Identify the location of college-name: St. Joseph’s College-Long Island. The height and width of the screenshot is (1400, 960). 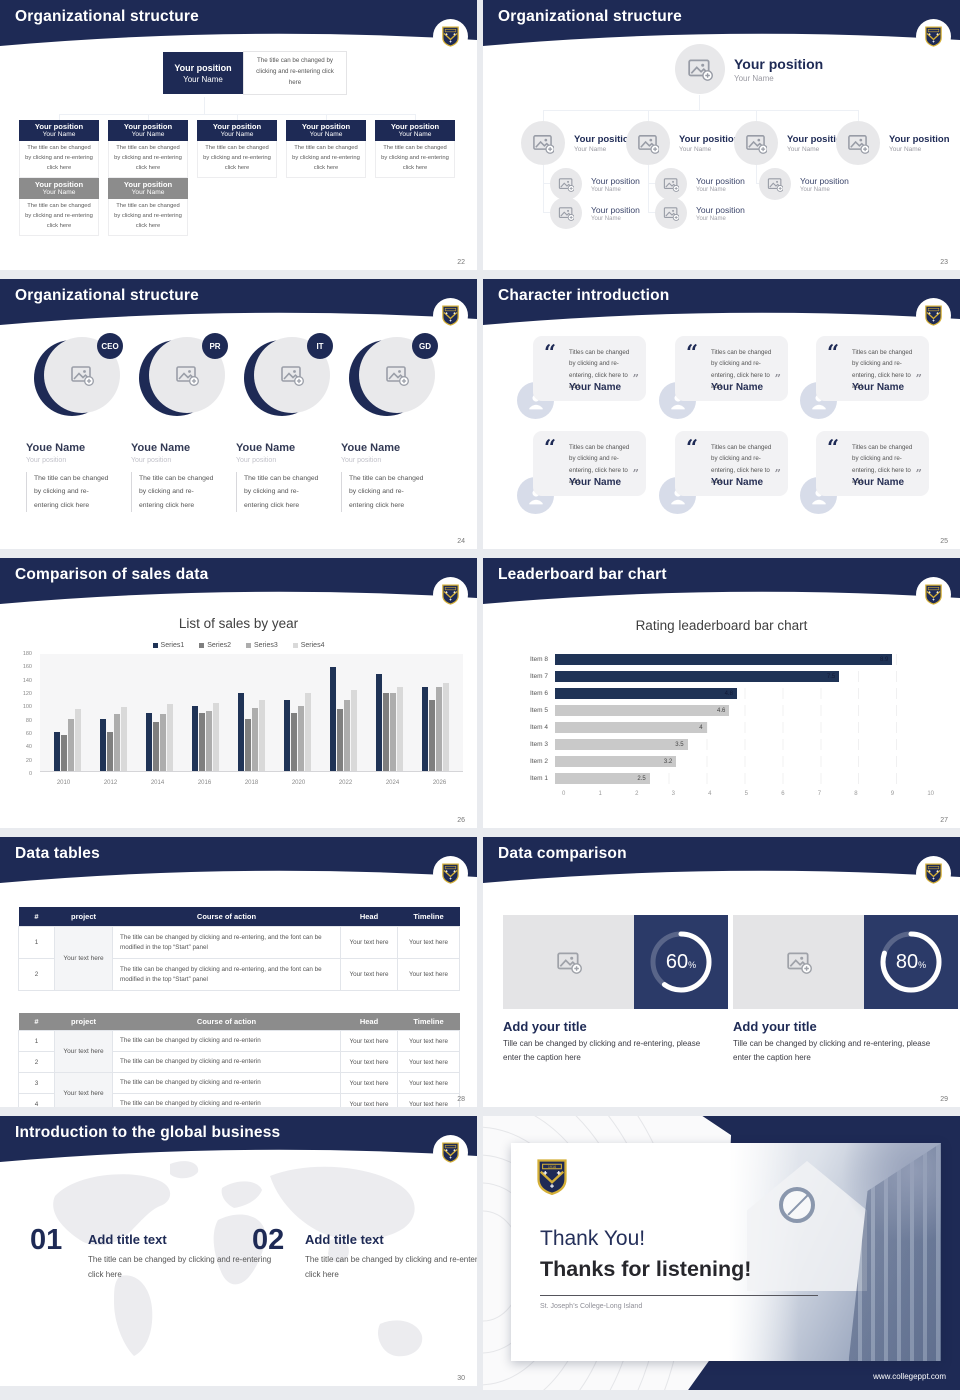
(591, 1306).